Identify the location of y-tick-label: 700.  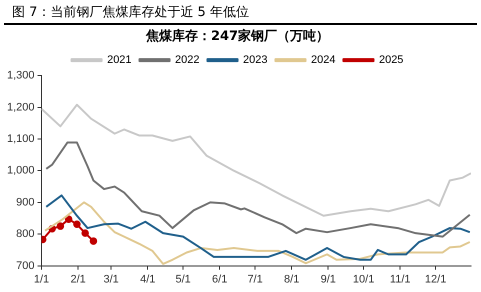
(25, 266).